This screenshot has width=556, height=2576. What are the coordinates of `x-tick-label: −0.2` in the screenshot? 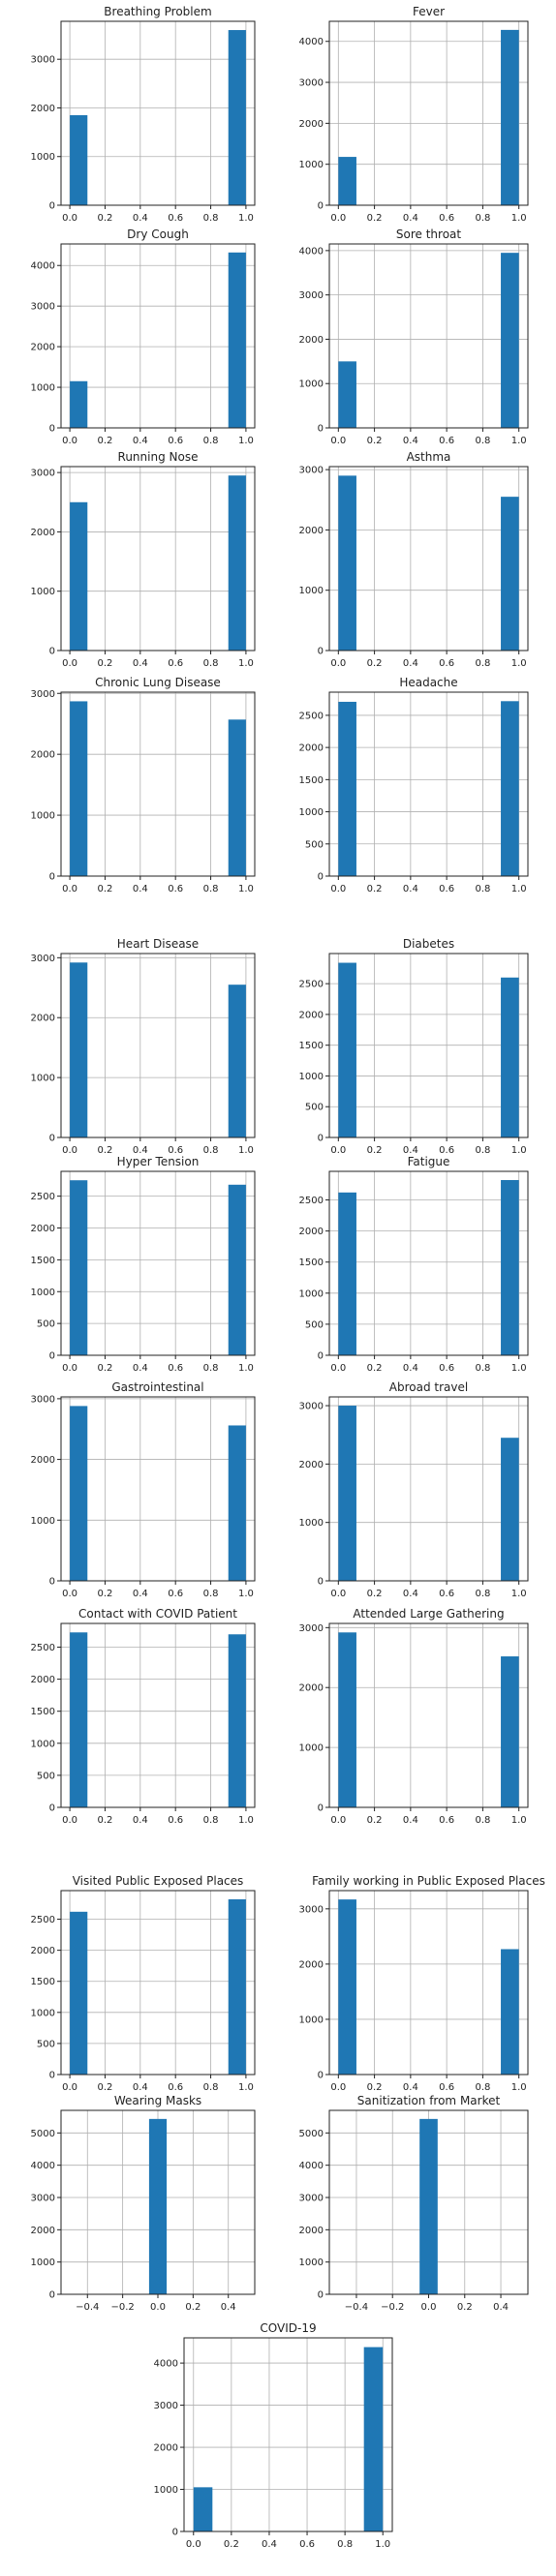 It's located at (122, 2307).